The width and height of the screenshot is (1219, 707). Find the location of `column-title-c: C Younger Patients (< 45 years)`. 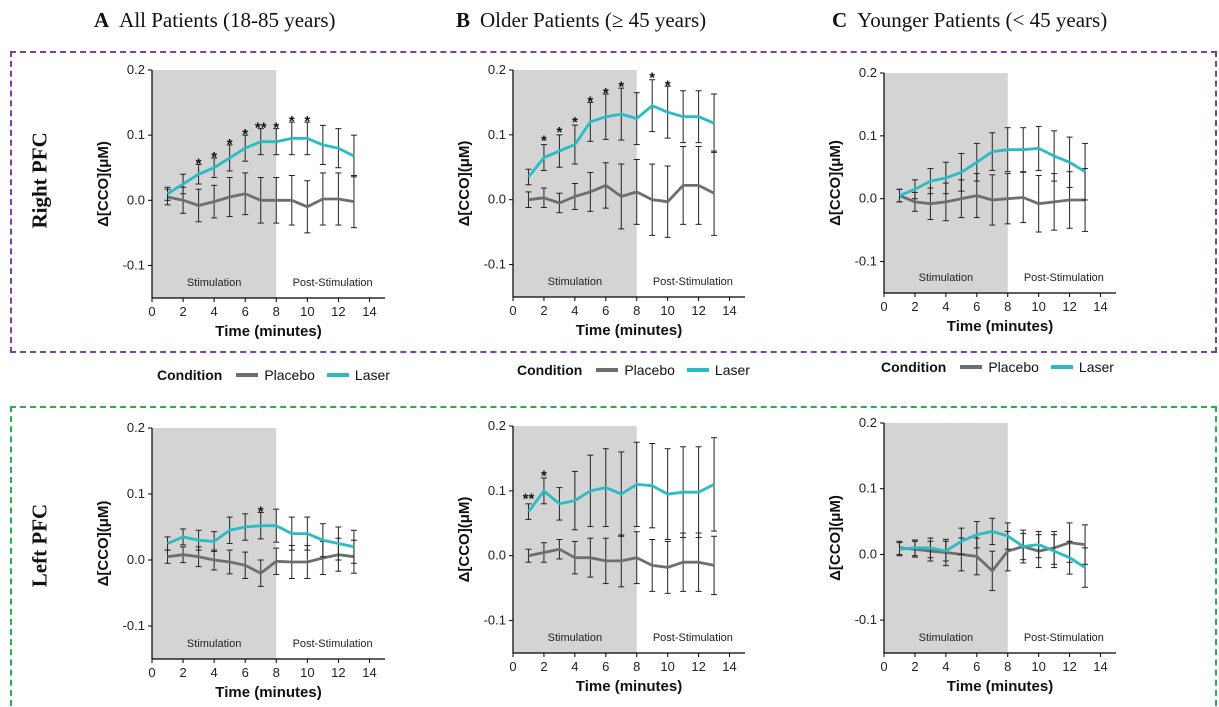

column-title-c: C Younger Patients (< 45 years) is located at coordinates (969, 20).